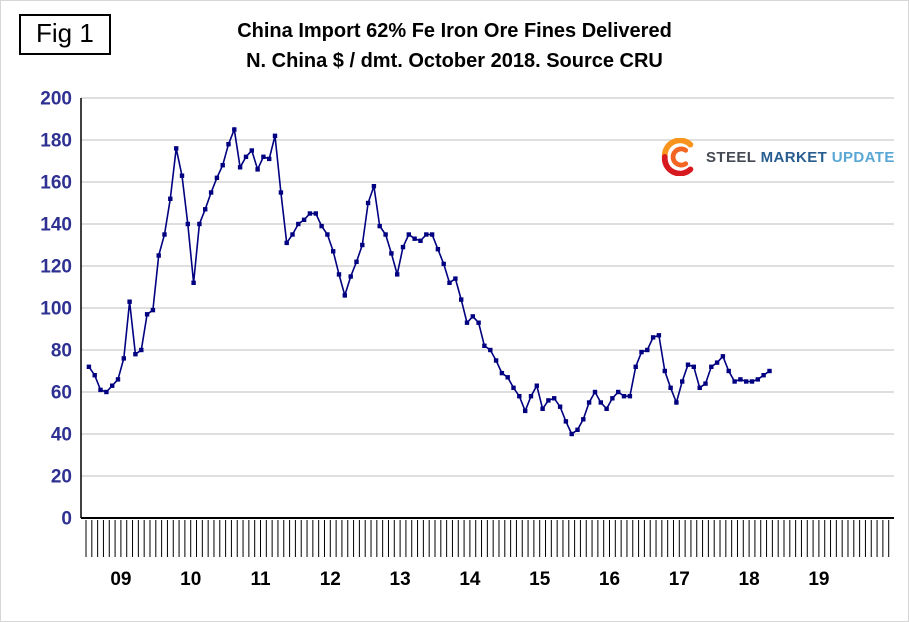  I want to click on smu-logo-word-market: MARKET, so click(794, 157).